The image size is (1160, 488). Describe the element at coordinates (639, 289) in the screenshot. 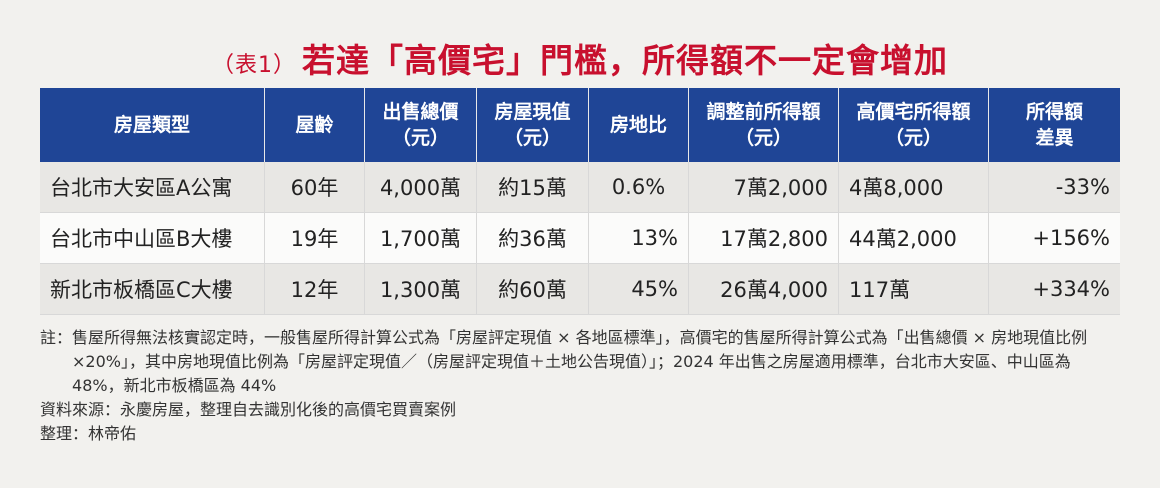

I see `cell-ratio: 45%` at that location.